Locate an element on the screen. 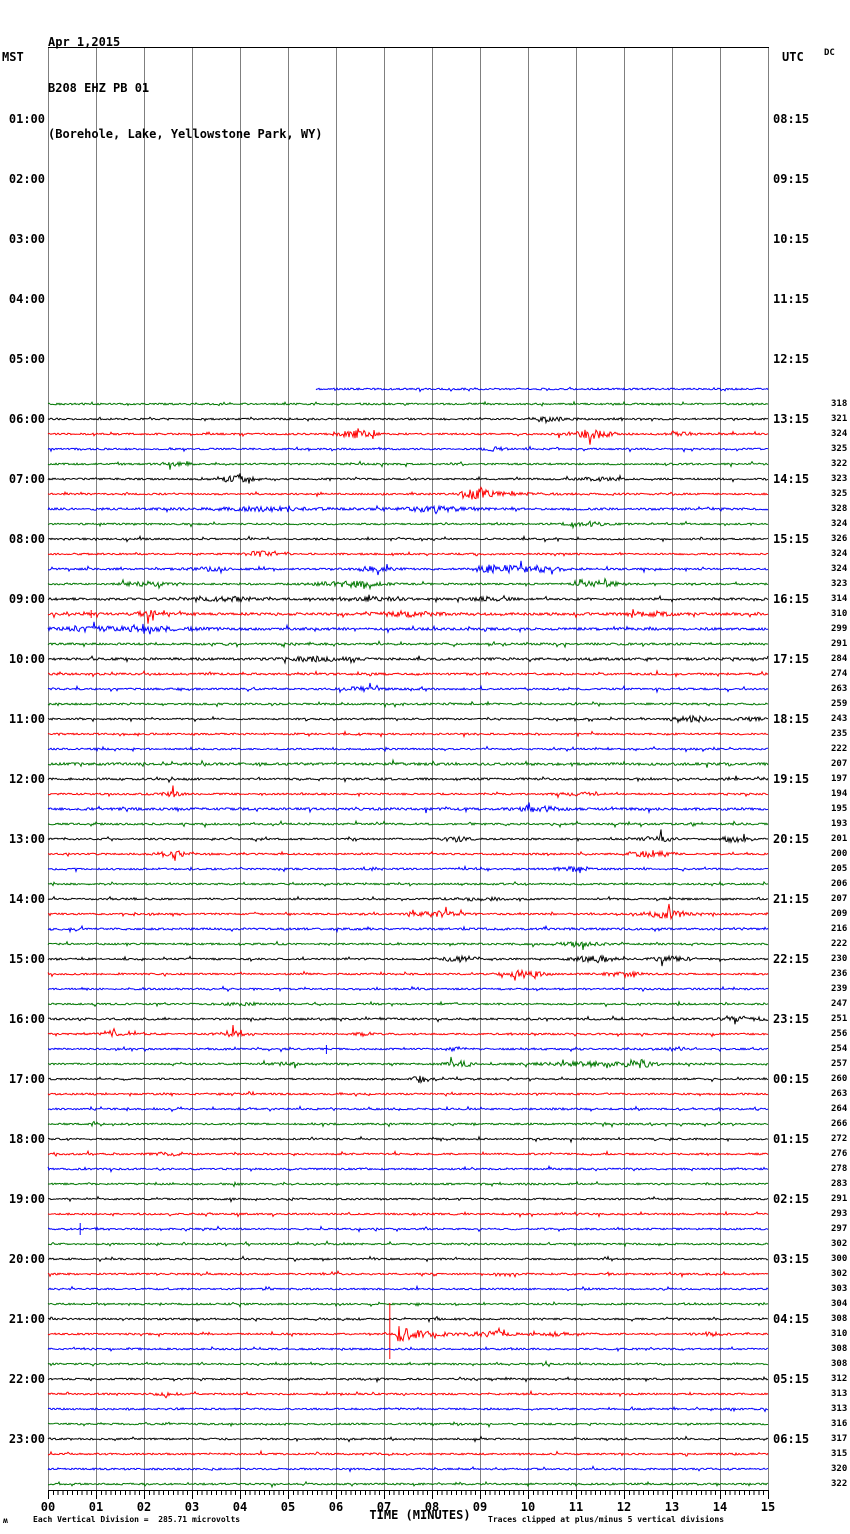 This screenshot has width=850, height=1534. dc-value: 278 is located at coordinates (839, 1169).